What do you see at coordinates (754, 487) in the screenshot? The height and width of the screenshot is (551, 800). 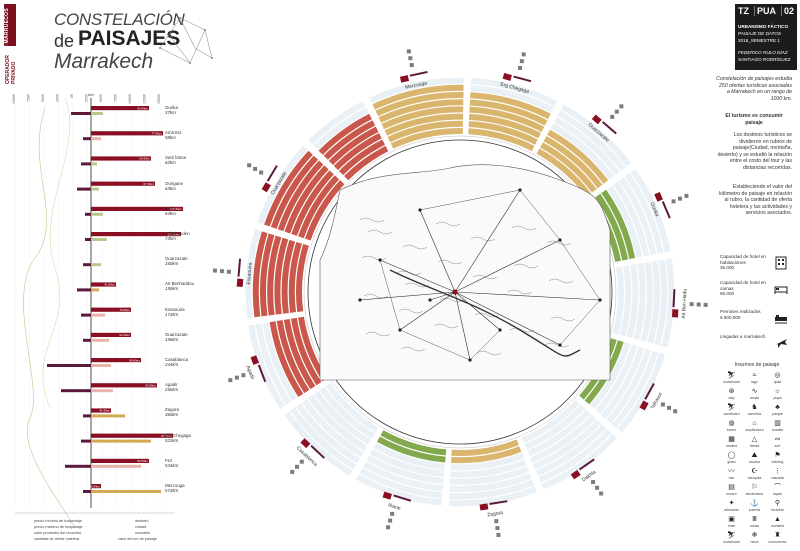 I see `insumo-icon: ⚐` at bounding box center [754, 487].